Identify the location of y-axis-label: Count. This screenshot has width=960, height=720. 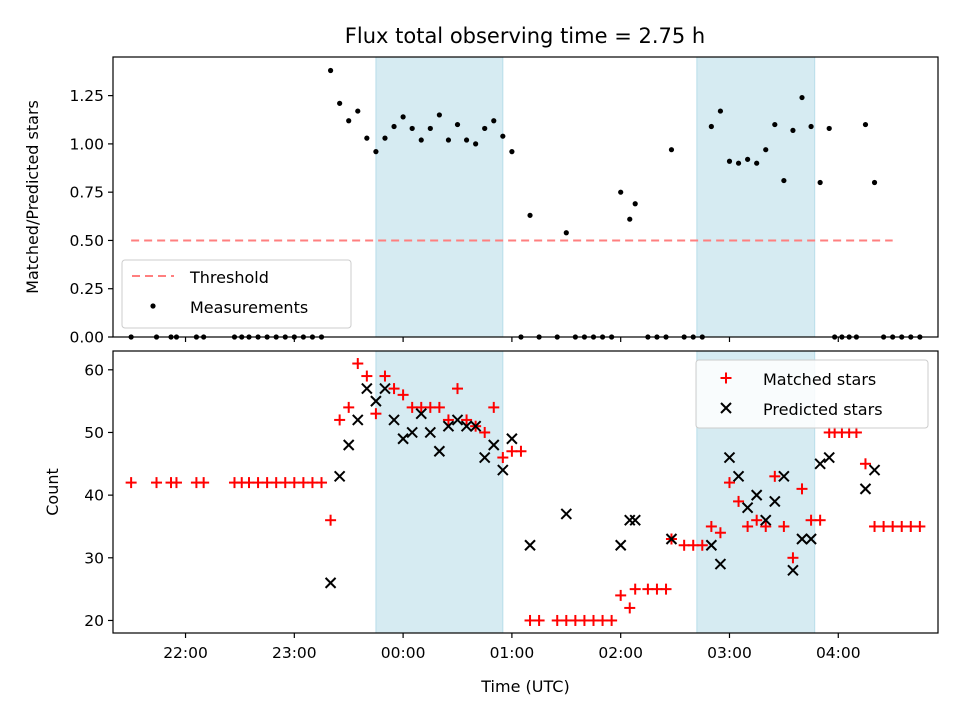
(52, 492).